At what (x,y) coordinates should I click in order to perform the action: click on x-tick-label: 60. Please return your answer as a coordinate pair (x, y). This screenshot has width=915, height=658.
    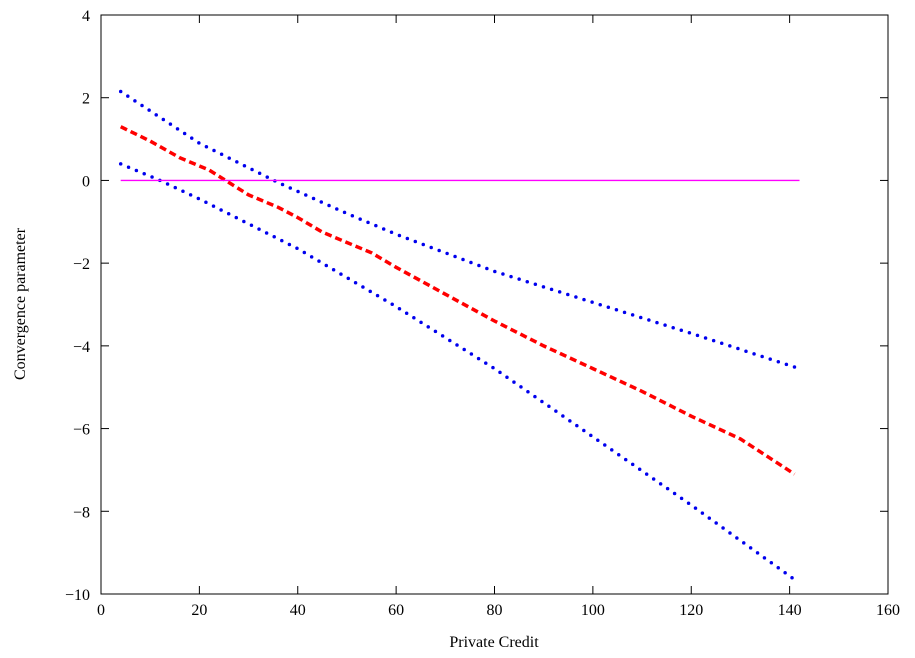
    Looking at the image, I should click on (396, 610).